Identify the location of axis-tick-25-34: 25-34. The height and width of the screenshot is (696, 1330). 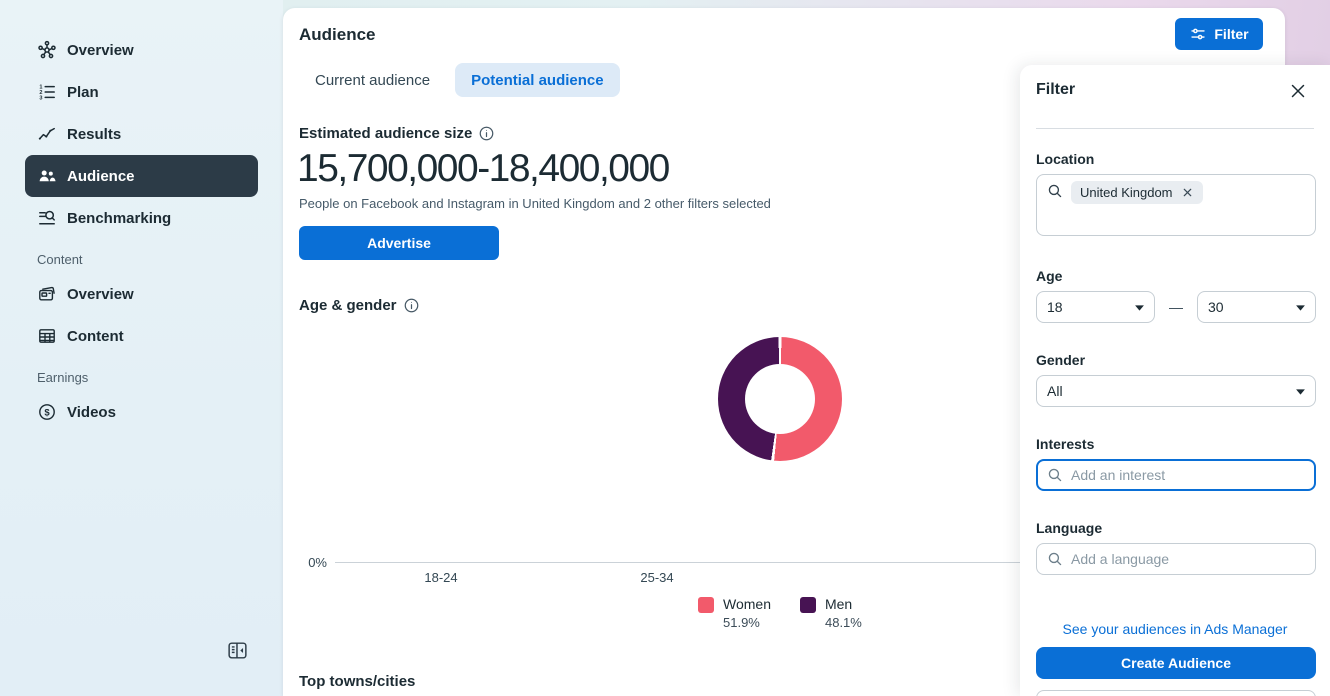
(657, 577).